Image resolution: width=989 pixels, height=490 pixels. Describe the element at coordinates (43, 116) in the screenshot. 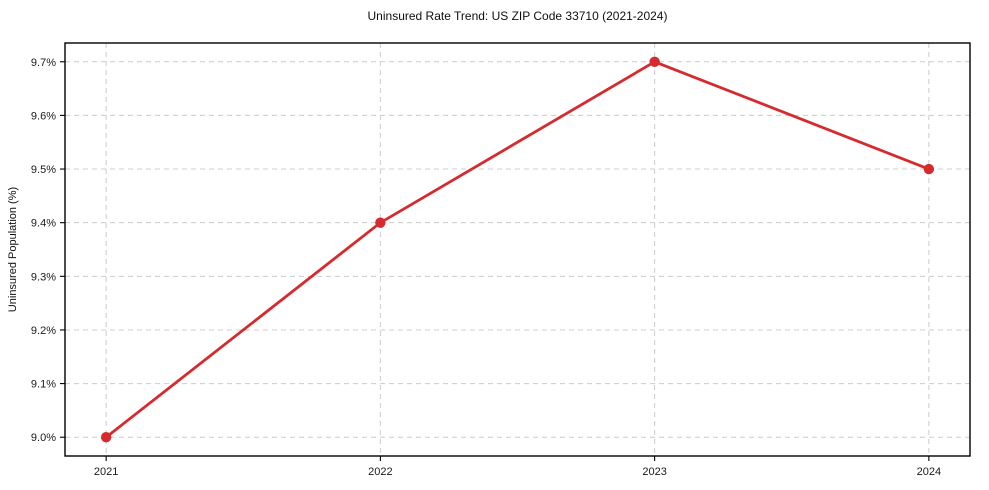

I see `y-tick-label: 9.6%` at that location.